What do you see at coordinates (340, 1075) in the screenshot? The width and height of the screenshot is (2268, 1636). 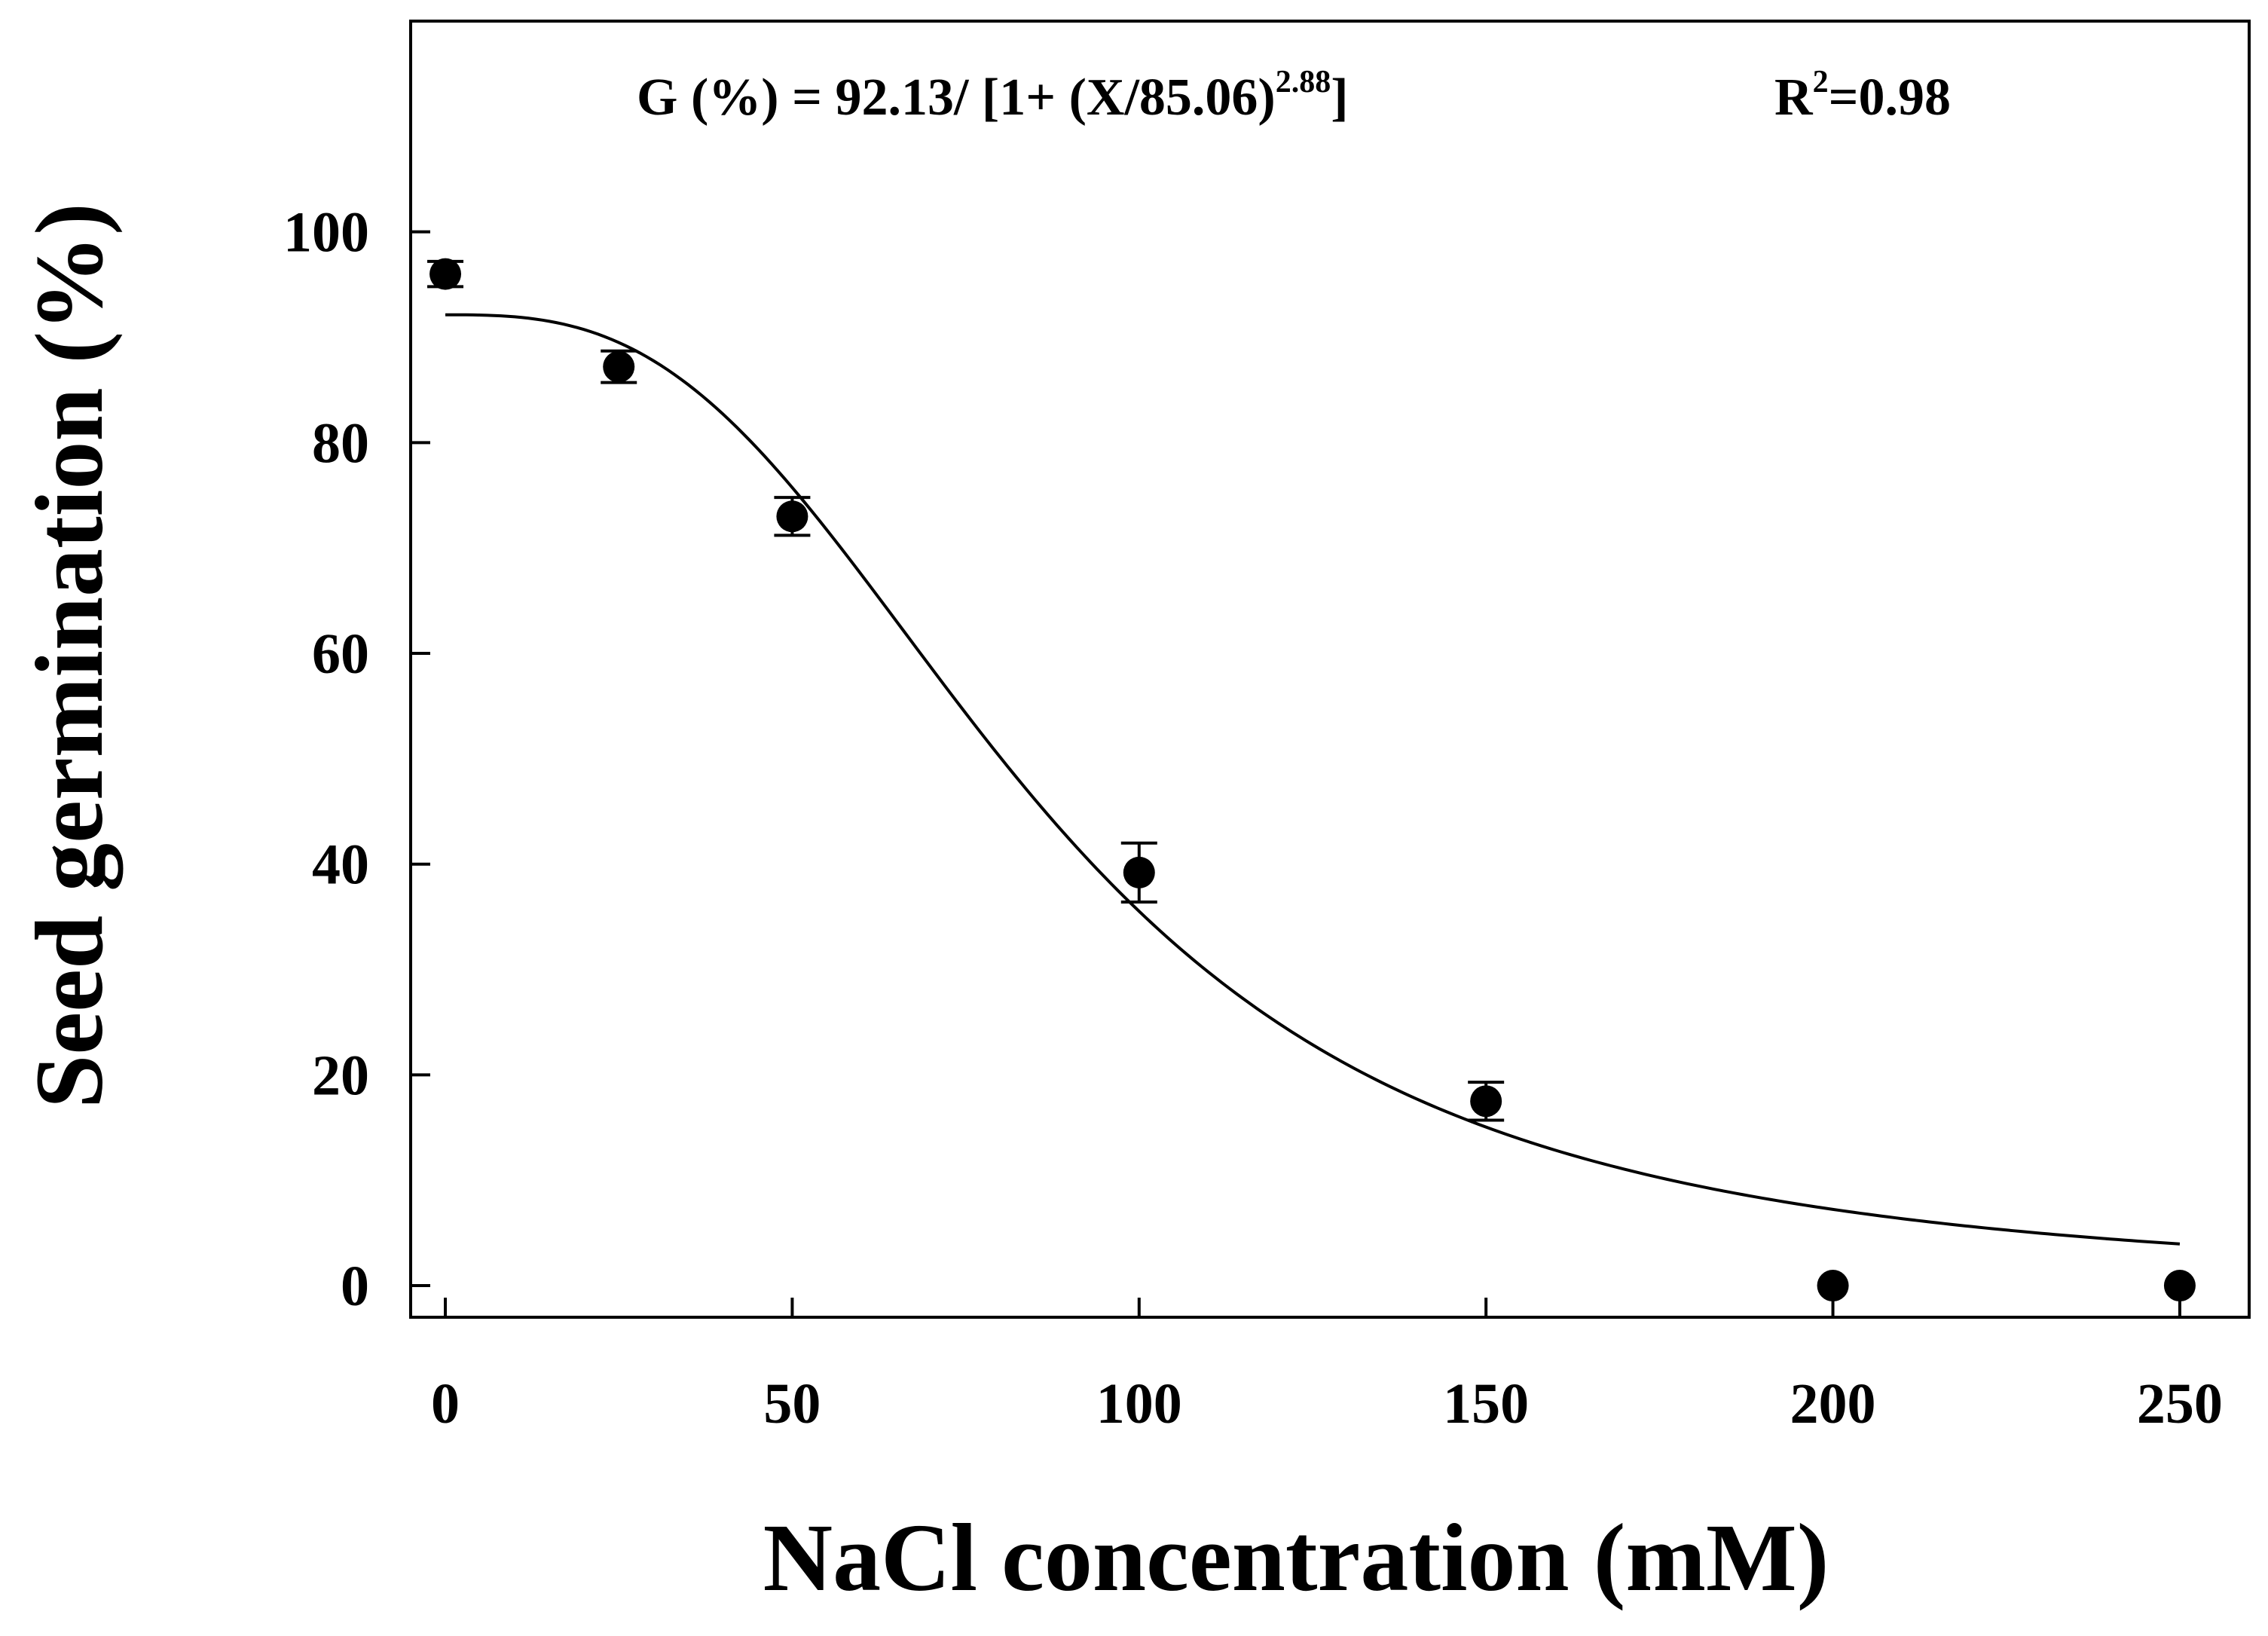 I see `y-tick-label: 20` at bounding box center [340, 1075].